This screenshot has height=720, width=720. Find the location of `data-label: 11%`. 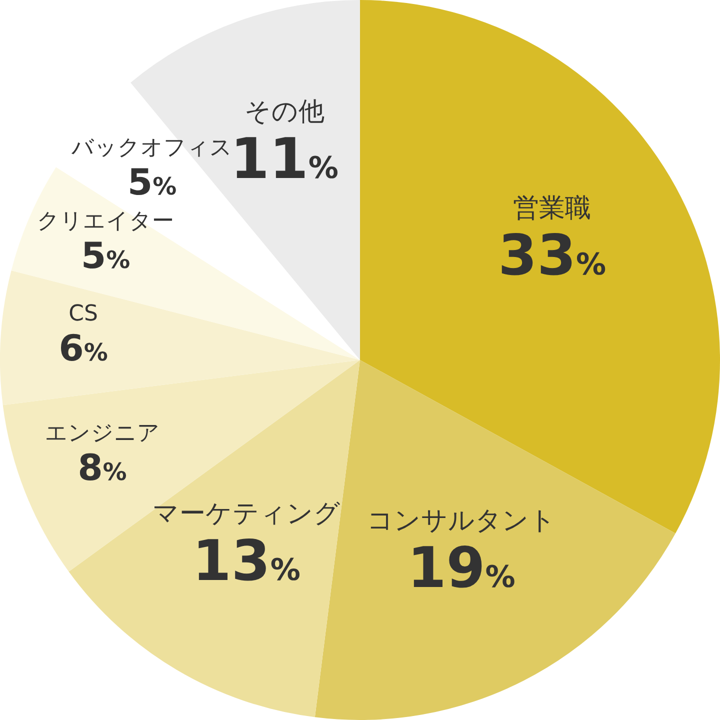

data-label: 11% is located at coordinates (284, 159).